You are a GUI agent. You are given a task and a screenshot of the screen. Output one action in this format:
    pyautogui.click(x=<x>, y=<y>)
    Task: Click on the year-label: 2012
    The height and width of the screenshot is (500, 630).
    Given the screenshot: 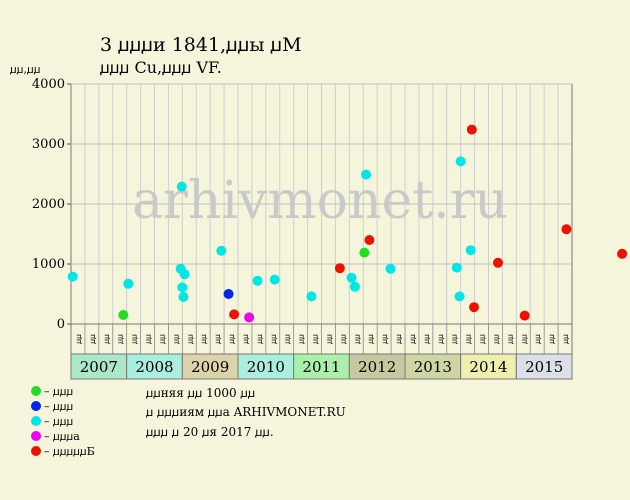 What is the action you would take?
    pyautogui.click(x=377, y=367)
    